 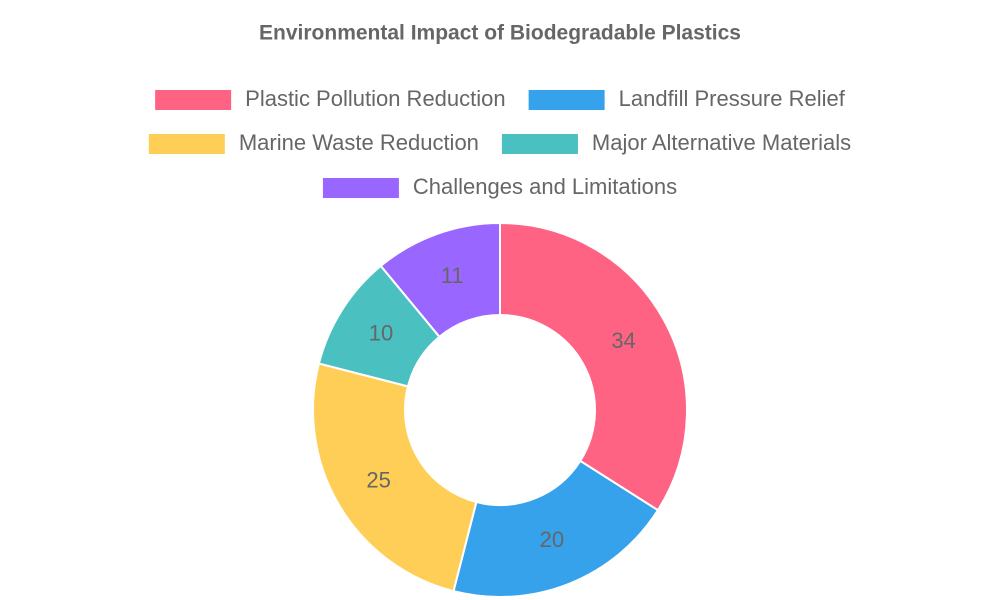 I want to click on legend-item: Plastic Pollution Reduction, so click(x=330, y=98).